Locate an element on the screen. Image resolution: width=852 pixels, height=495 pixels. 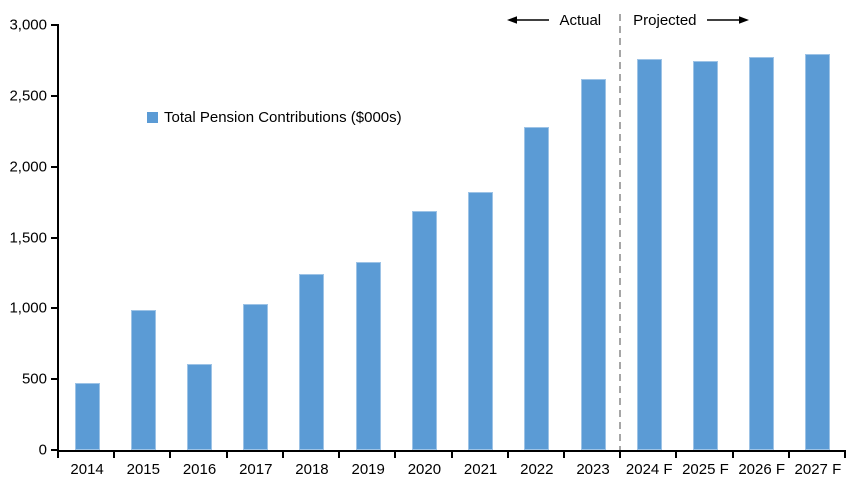
x-axis-label: 2014 is located at coordinates (87, 469).